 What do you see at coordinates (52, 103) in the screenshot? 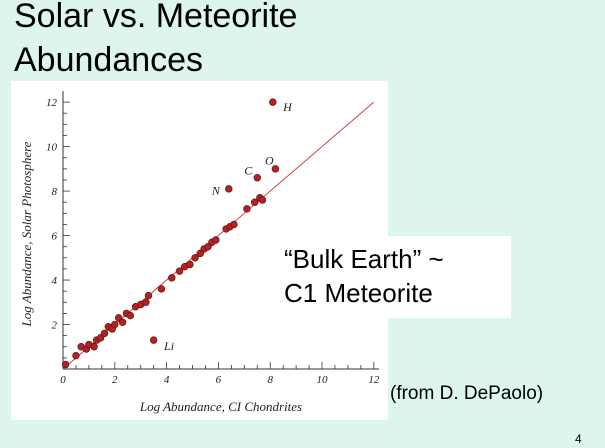
I see `y-tick-label: 12` at bounding box center [52, 103].